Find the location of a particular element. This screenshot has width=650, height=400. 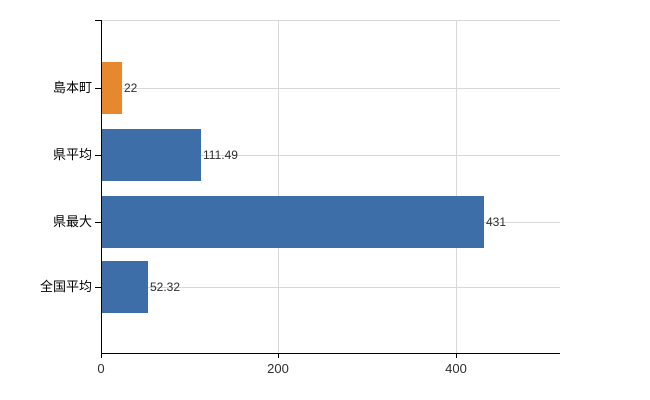

x-tick-label: 200 is located at coordinates (278, 368).